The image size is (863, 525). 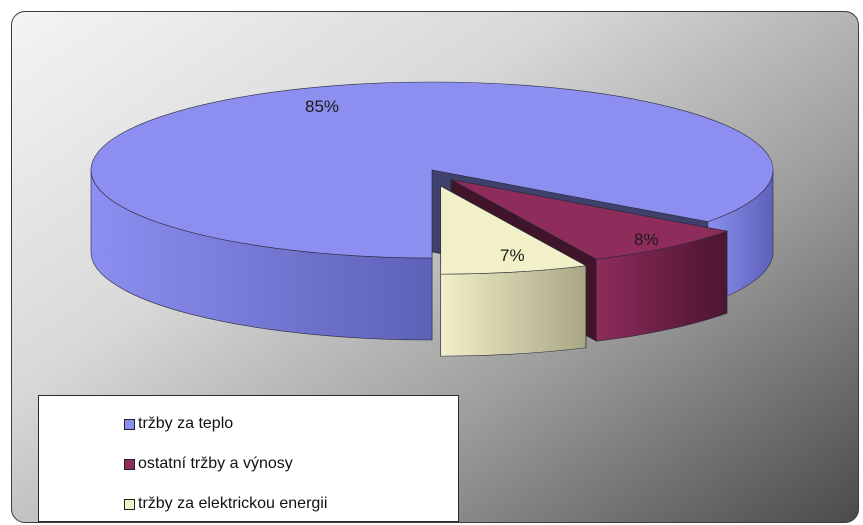 I want to click on legend-item-other: ostatní tržby a výnosy, so click(x=208, y=464).